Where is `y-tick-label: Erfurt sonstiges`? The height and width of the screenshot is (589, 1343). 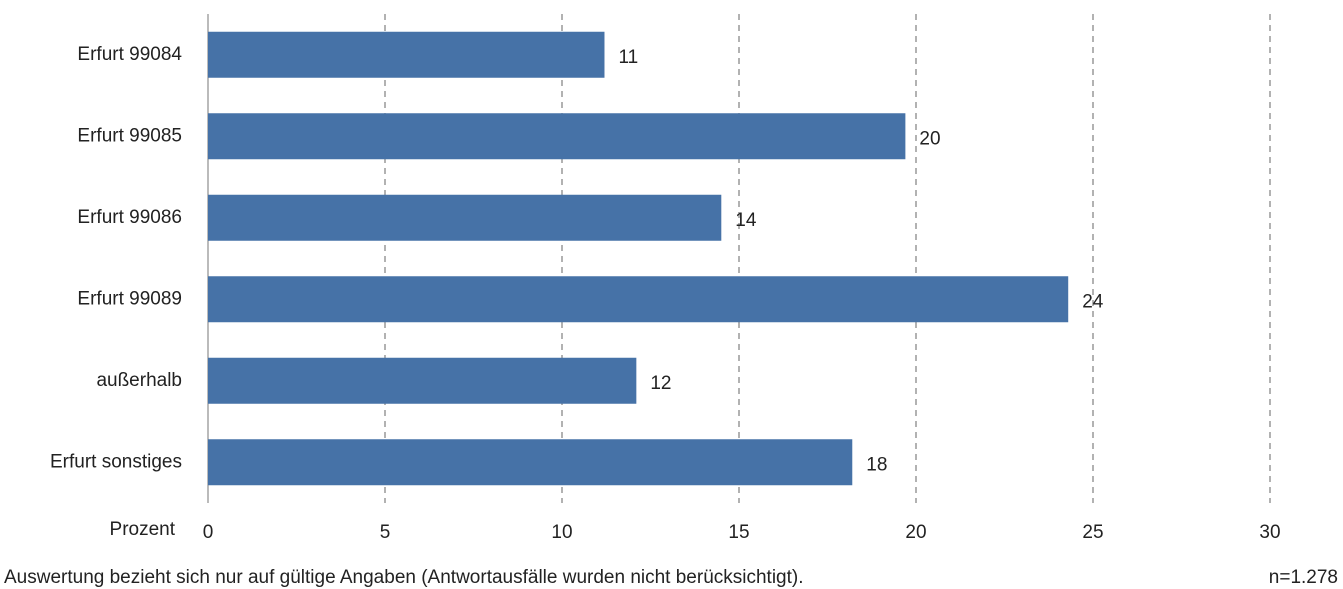
y-tick-label: Erfurt sonstiges is located at coordinates (116, 461).